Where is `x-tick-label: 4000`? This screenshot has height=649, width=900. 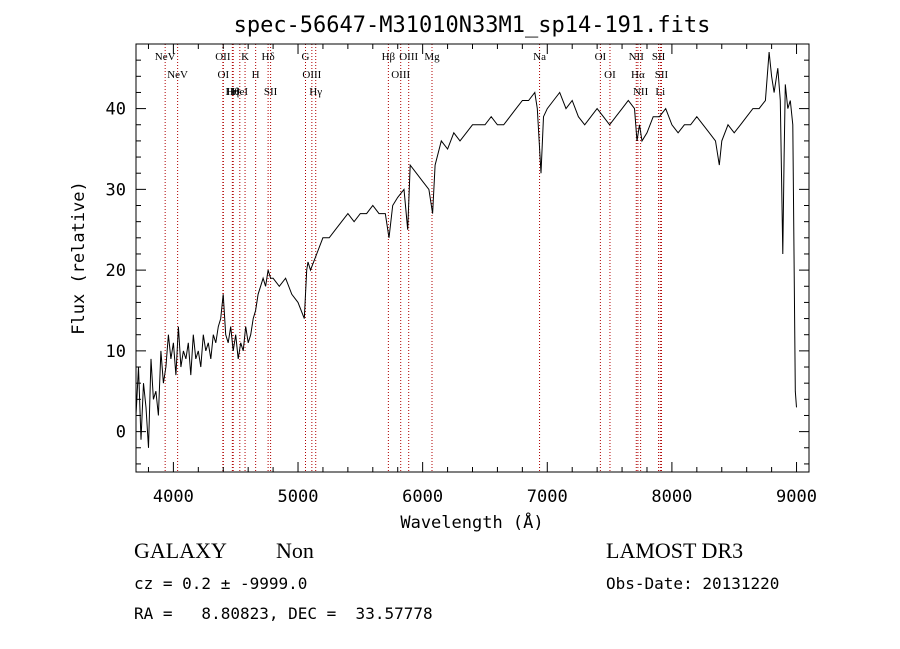 x-tick-label: 4000 is located at coordinates (173, 497).